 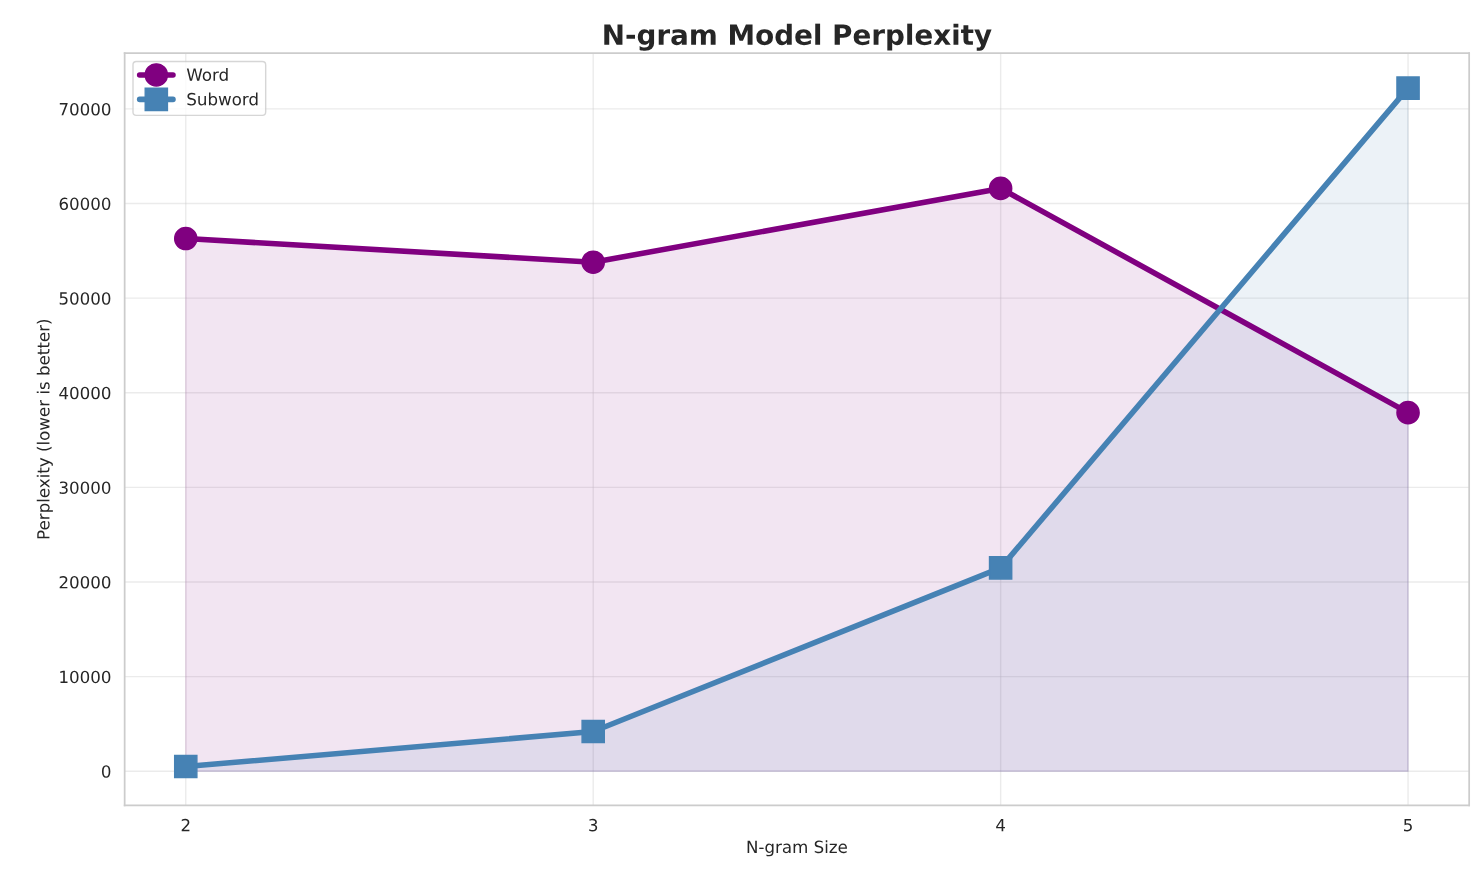 I want to click on y-tick-label: 50000, so click(x=85, y=298).